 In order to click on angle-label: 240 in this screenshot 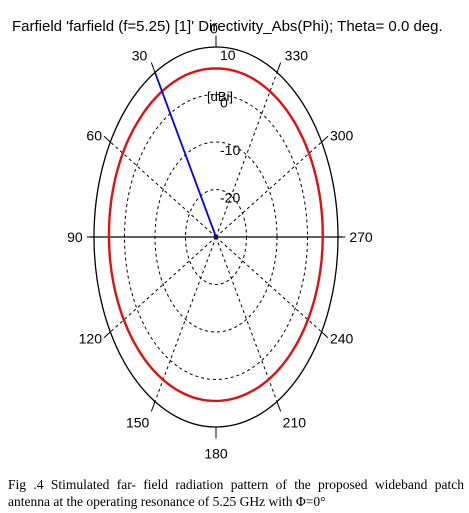, I will do `click(342, 339)`.